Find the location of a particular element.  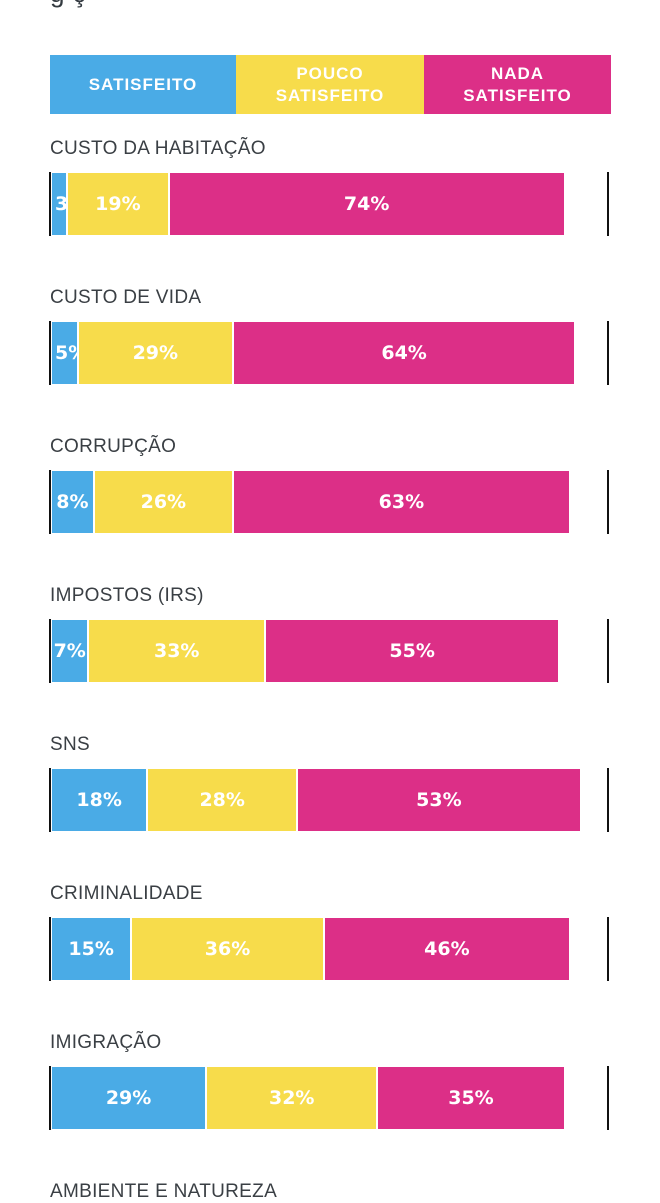

data-label: 19% is located at coordinates (118, 204).